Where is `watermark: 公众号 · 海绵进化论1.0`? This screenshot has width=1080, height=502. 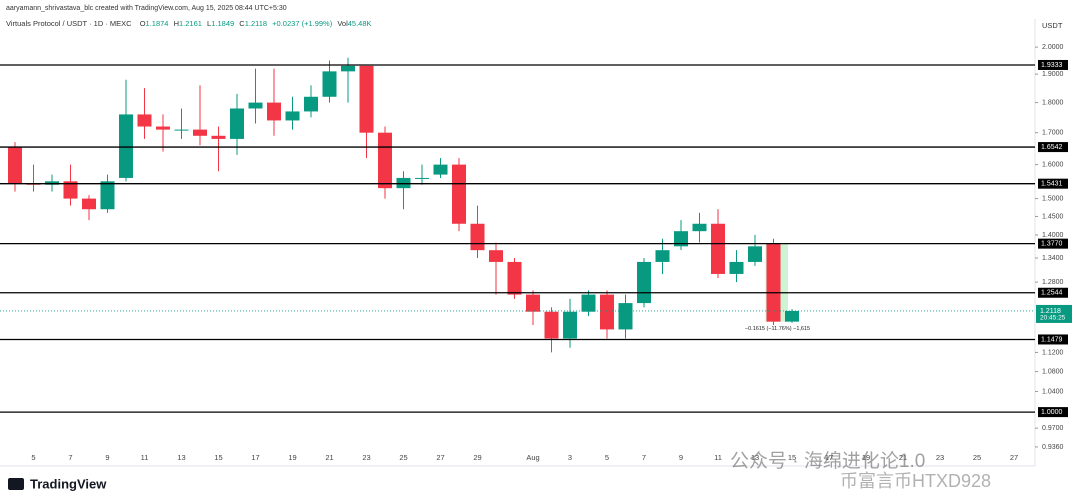 watermark: 公众号 · 海绵进化论1.0 is located at coordinates (827, 461).